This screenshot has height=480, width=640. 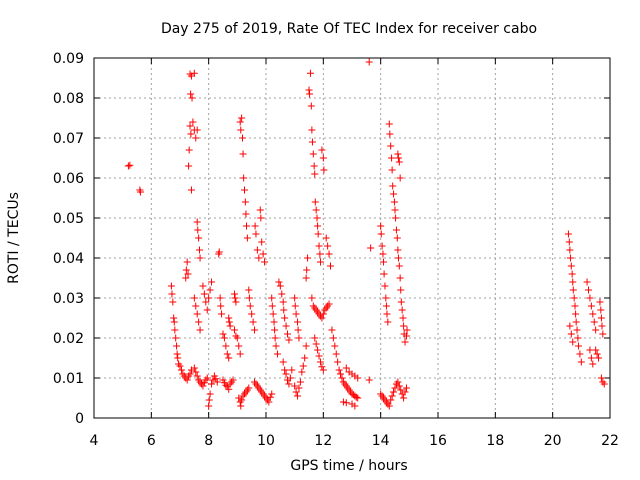 What do you see at coordinates (438, 441) in the screenshot?
I see `x-tick-label: 16` at bounding box center [438, 441].